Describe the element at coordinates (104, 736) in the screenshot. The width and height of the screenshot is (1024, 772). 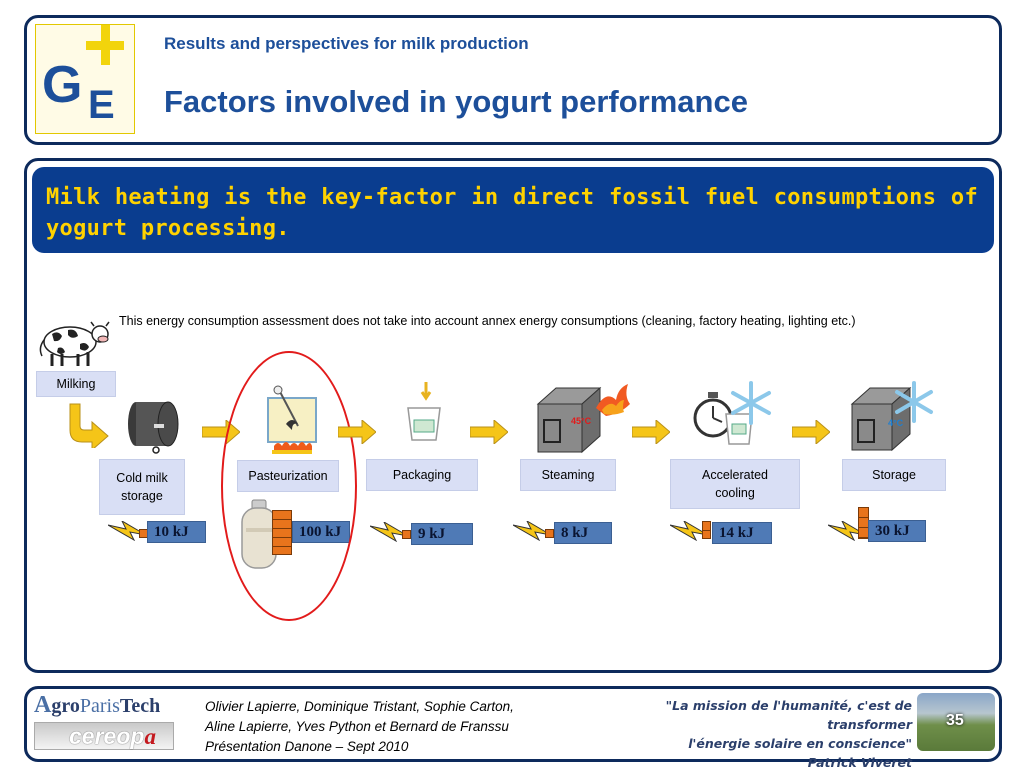
I see `cereopa-logo: cereopa` at that location.